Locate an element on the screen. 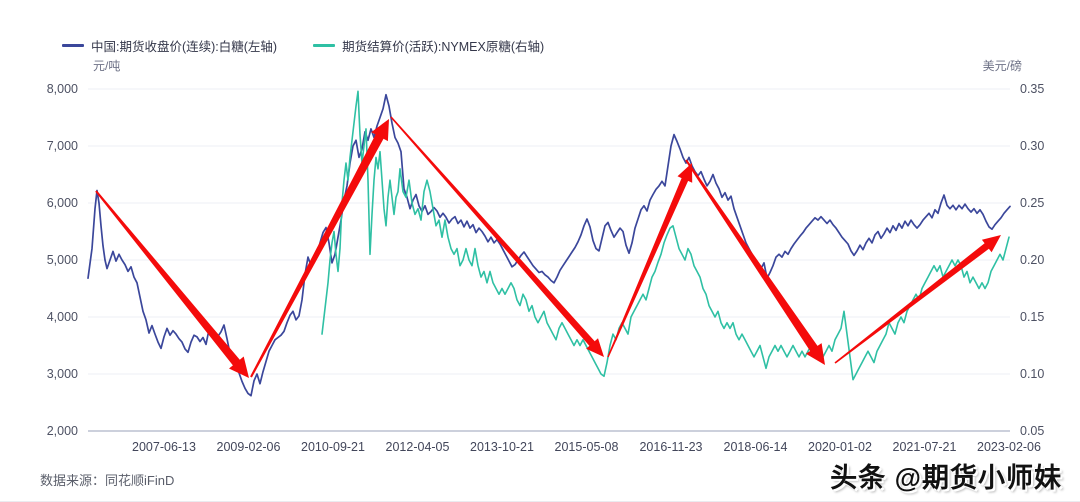 Image resolution: width=1080 pixels, height=502 pixels. legend-item-nymex-raw-sugar: 期货结算价(活跃):NYMEX原糖(右轴) is located at coordinates (428, 45).